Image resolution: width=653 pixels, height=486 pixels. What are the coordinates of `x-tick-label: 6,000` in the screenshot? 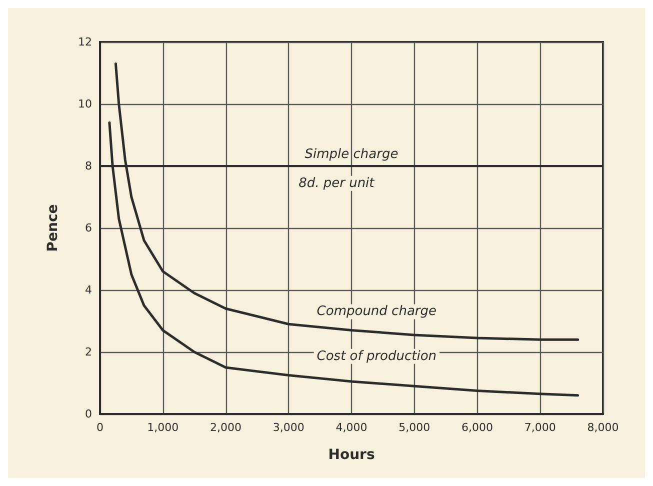 It's located at (477, 427).